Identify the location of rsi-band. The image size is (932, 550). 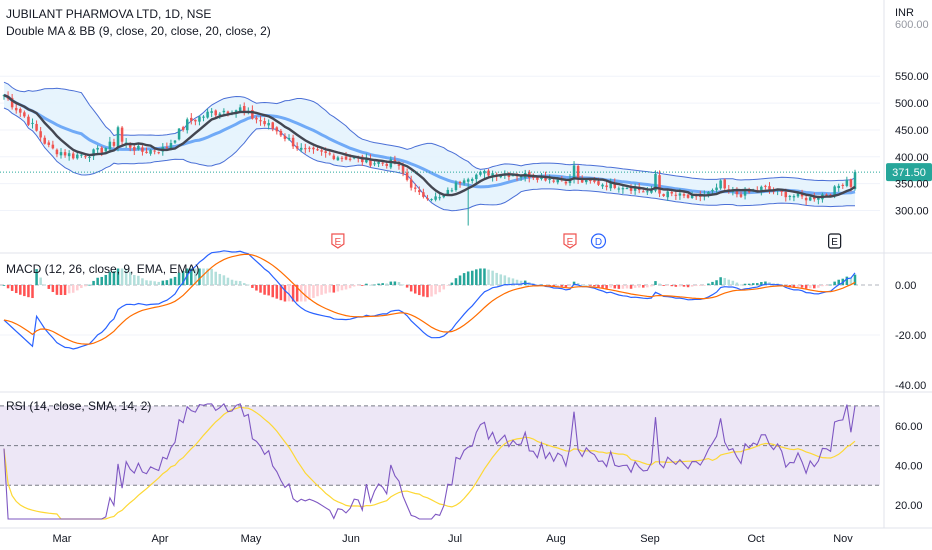
(440, 445).